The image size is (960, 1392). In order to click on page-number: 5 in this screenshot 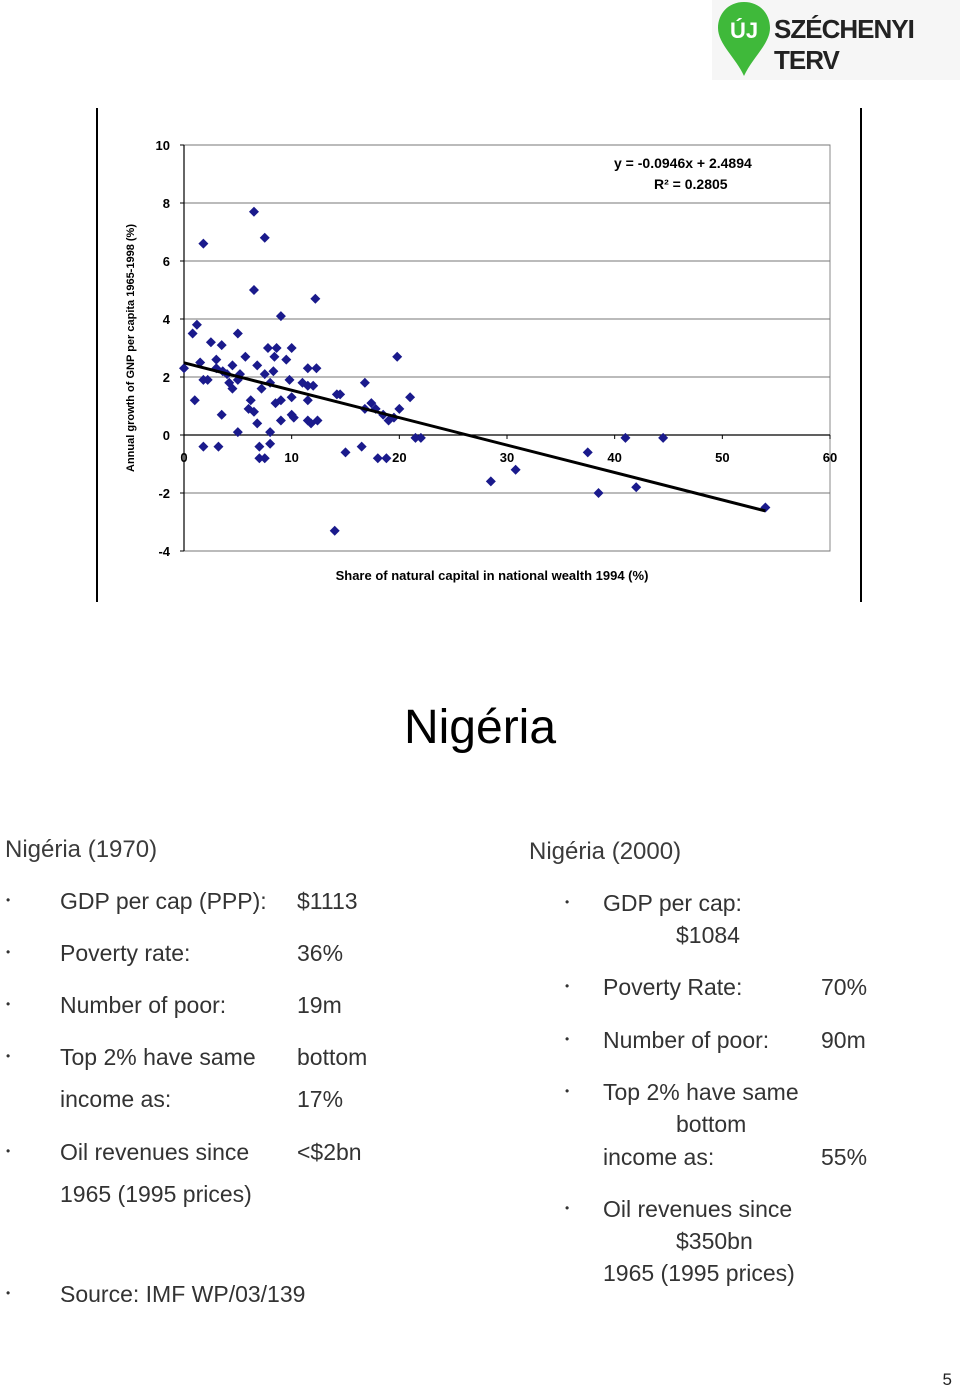, I will do `click(947, 1379)`.